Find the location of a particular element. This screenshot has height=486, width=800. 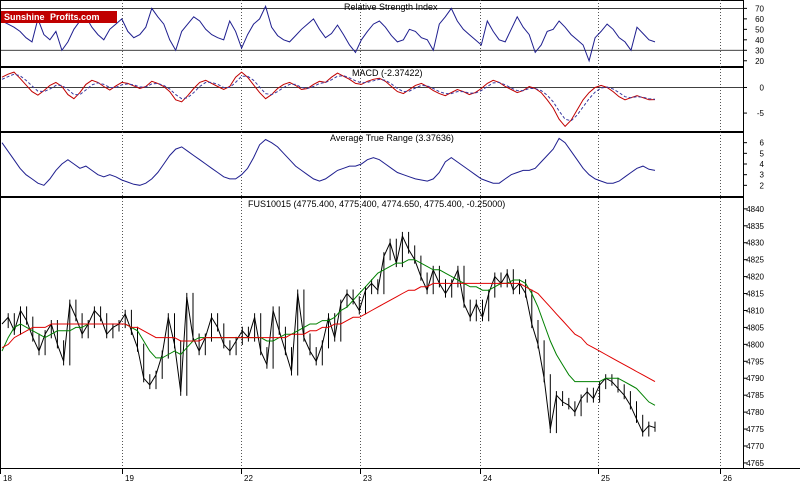

xtick-label-24: 24 is located at coordinates (487, 478).